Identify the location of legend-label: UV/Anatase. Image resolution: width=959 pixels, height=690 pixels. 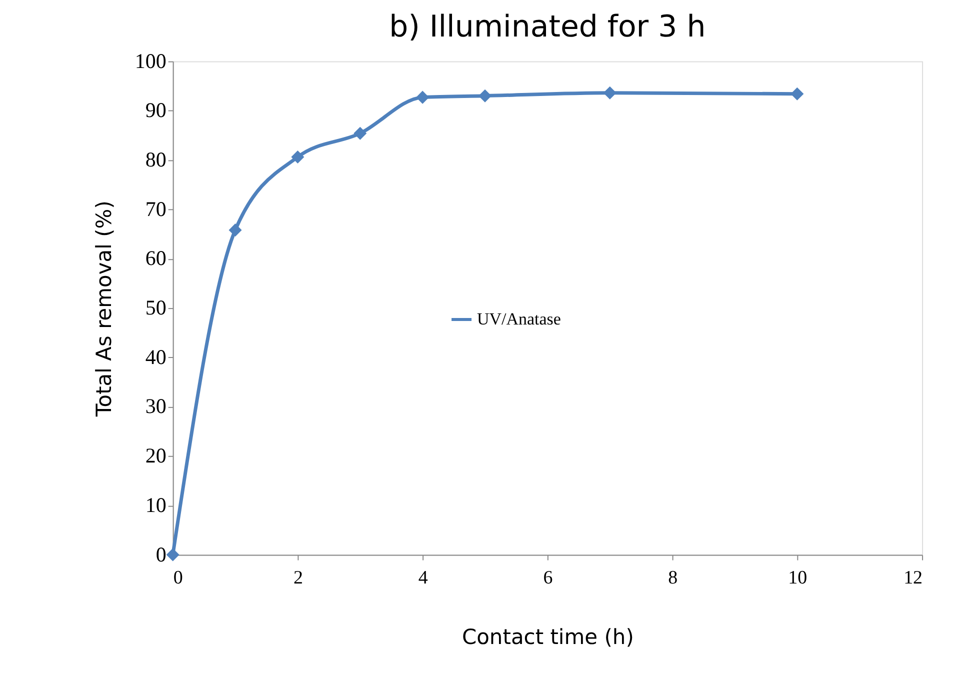
(519, 319).